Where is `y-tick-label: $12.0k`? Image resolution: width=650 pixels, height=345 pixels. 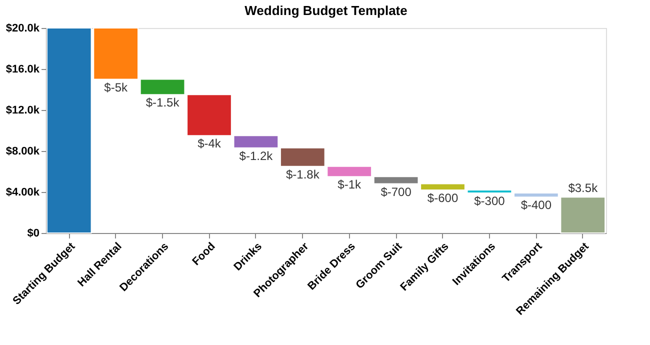
y-tick-label: $12.0k is located at coordinates (23, 110).